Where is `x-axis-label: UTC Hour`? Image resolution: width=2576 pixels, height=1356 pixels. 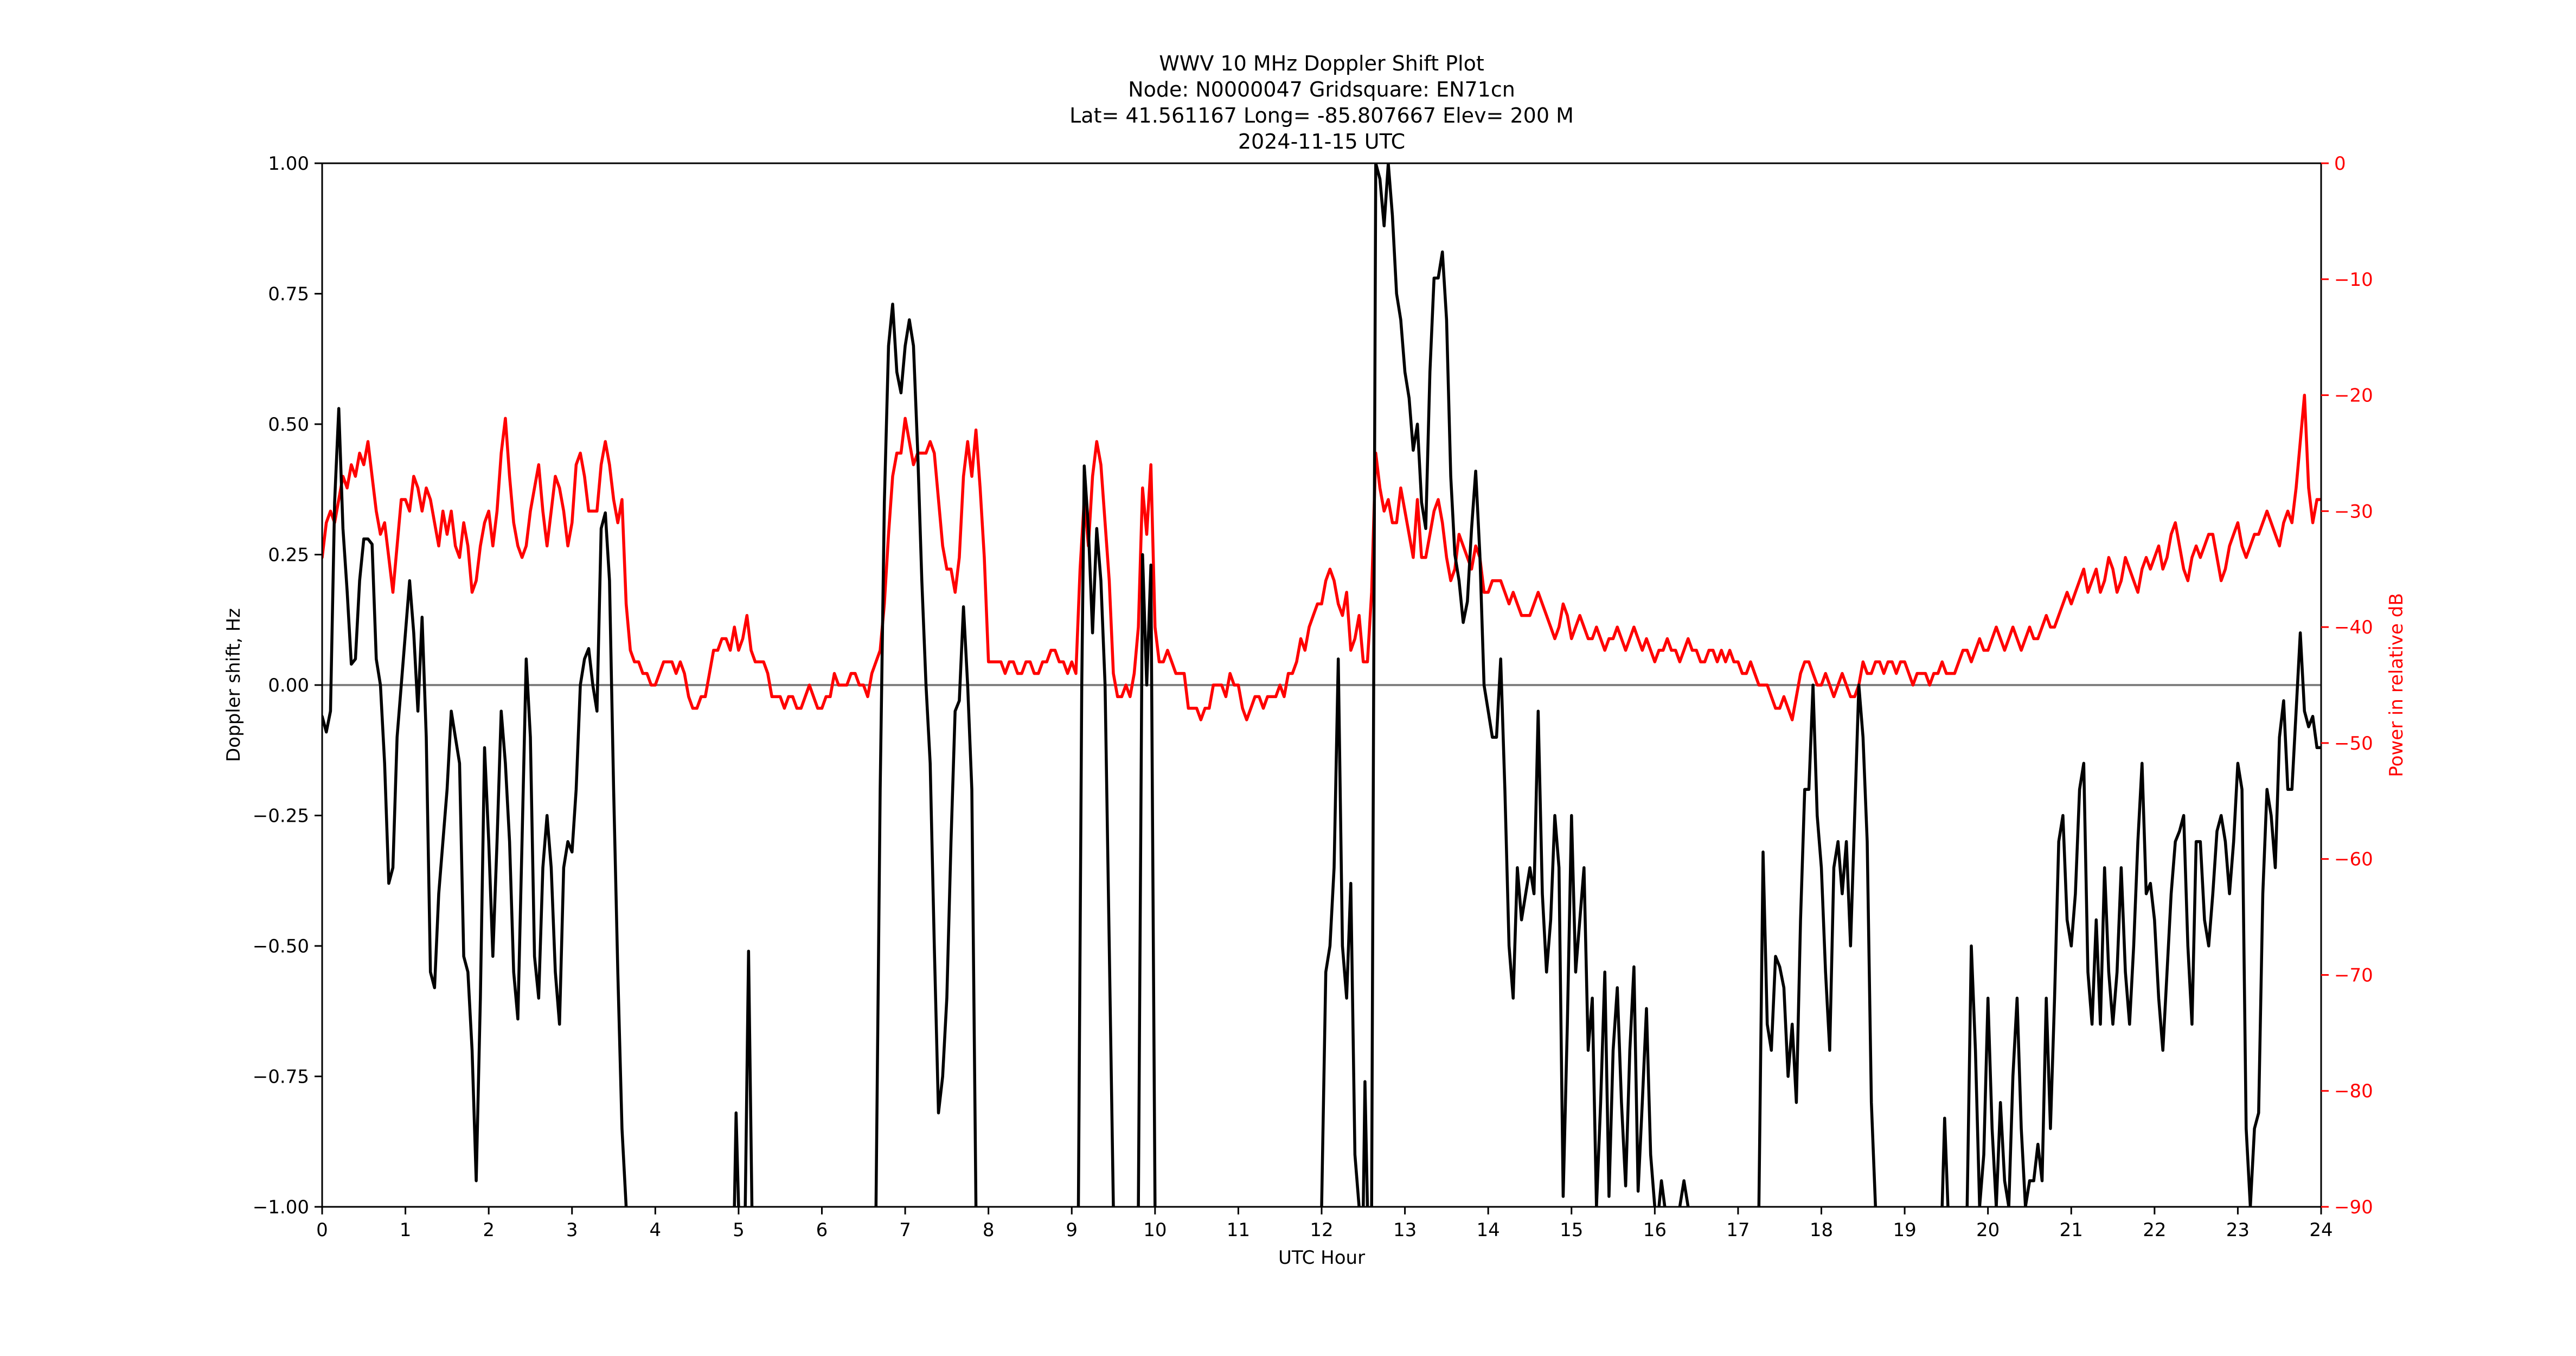 x-axis-label: UTC Hour is located at coordinates (1321, 1258).